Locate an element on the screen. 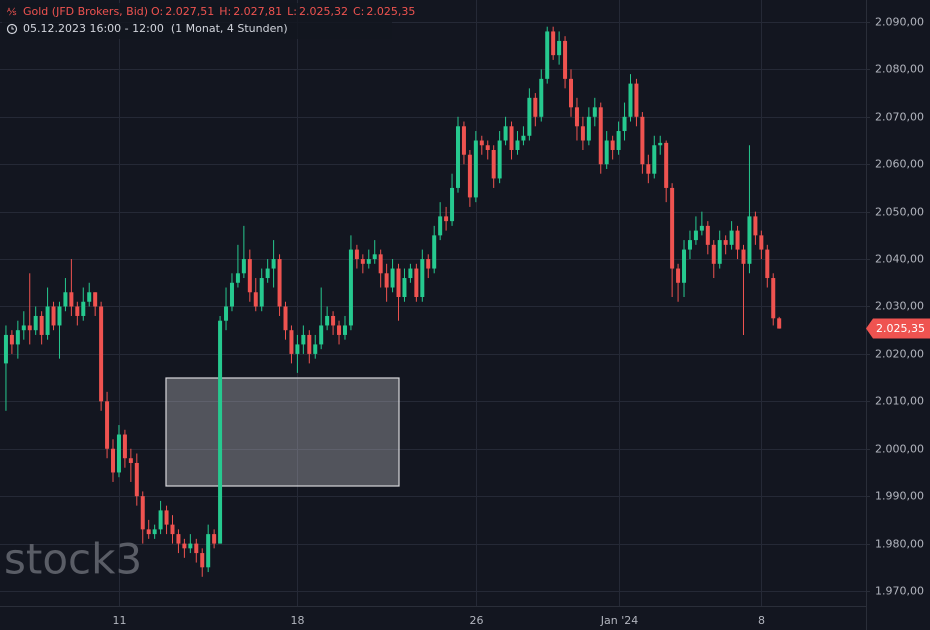 Image resolution: width=930 pixels, height=630 pixels. y-tick-label: 1.970,00 is located at coordinates (899, 591).